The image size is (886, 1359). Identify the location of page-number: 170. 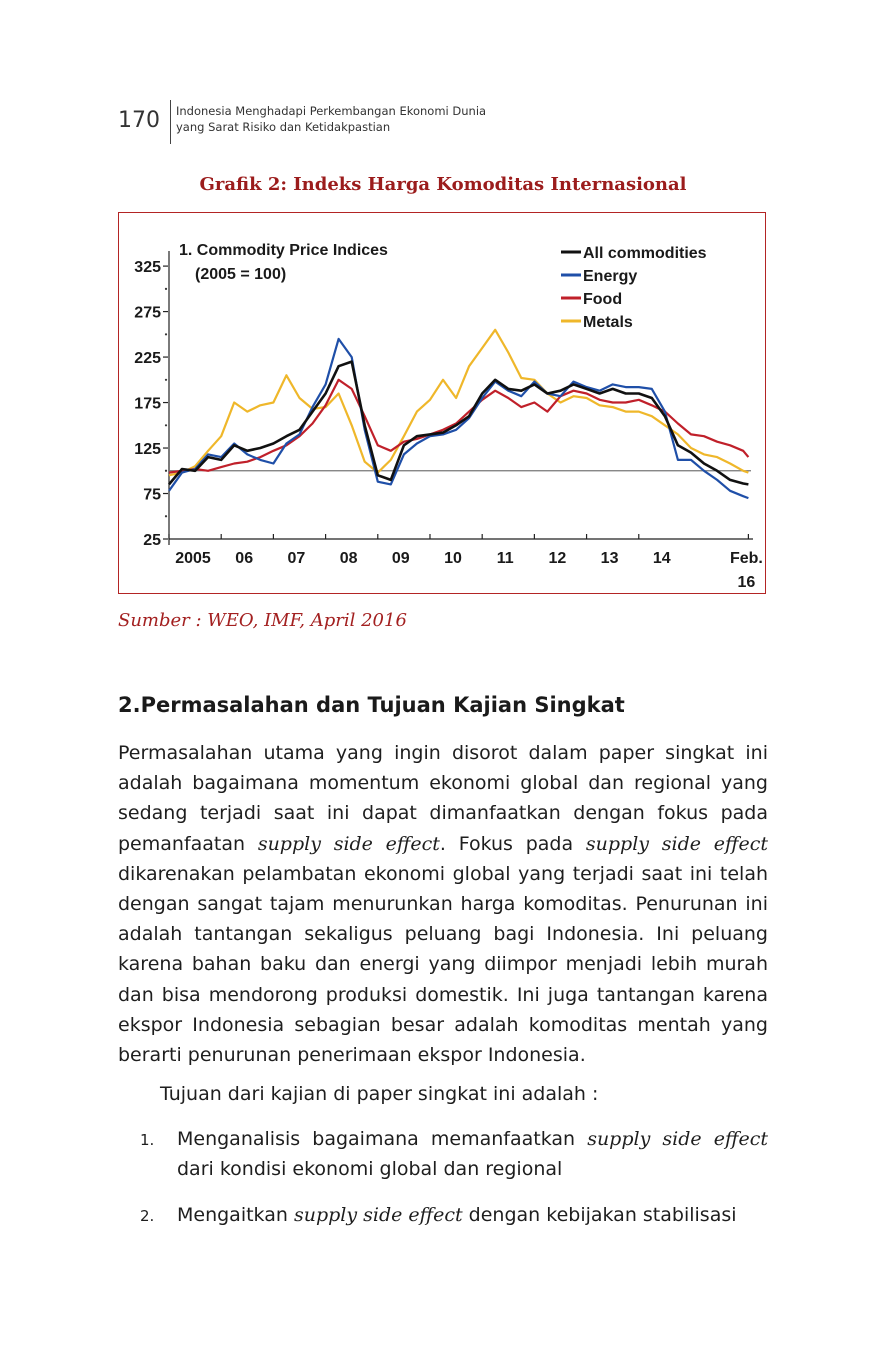
(139, 120).